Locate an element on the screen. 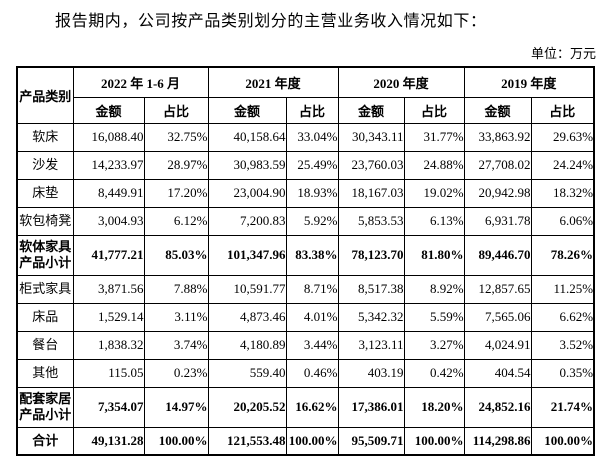  cell-ratio: 78.26% is located at coordinates (562, 255).